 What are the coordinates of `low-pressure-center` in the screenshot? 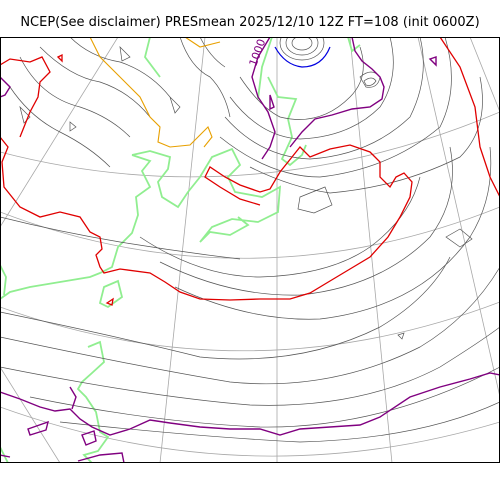 It's located at (302, 49).